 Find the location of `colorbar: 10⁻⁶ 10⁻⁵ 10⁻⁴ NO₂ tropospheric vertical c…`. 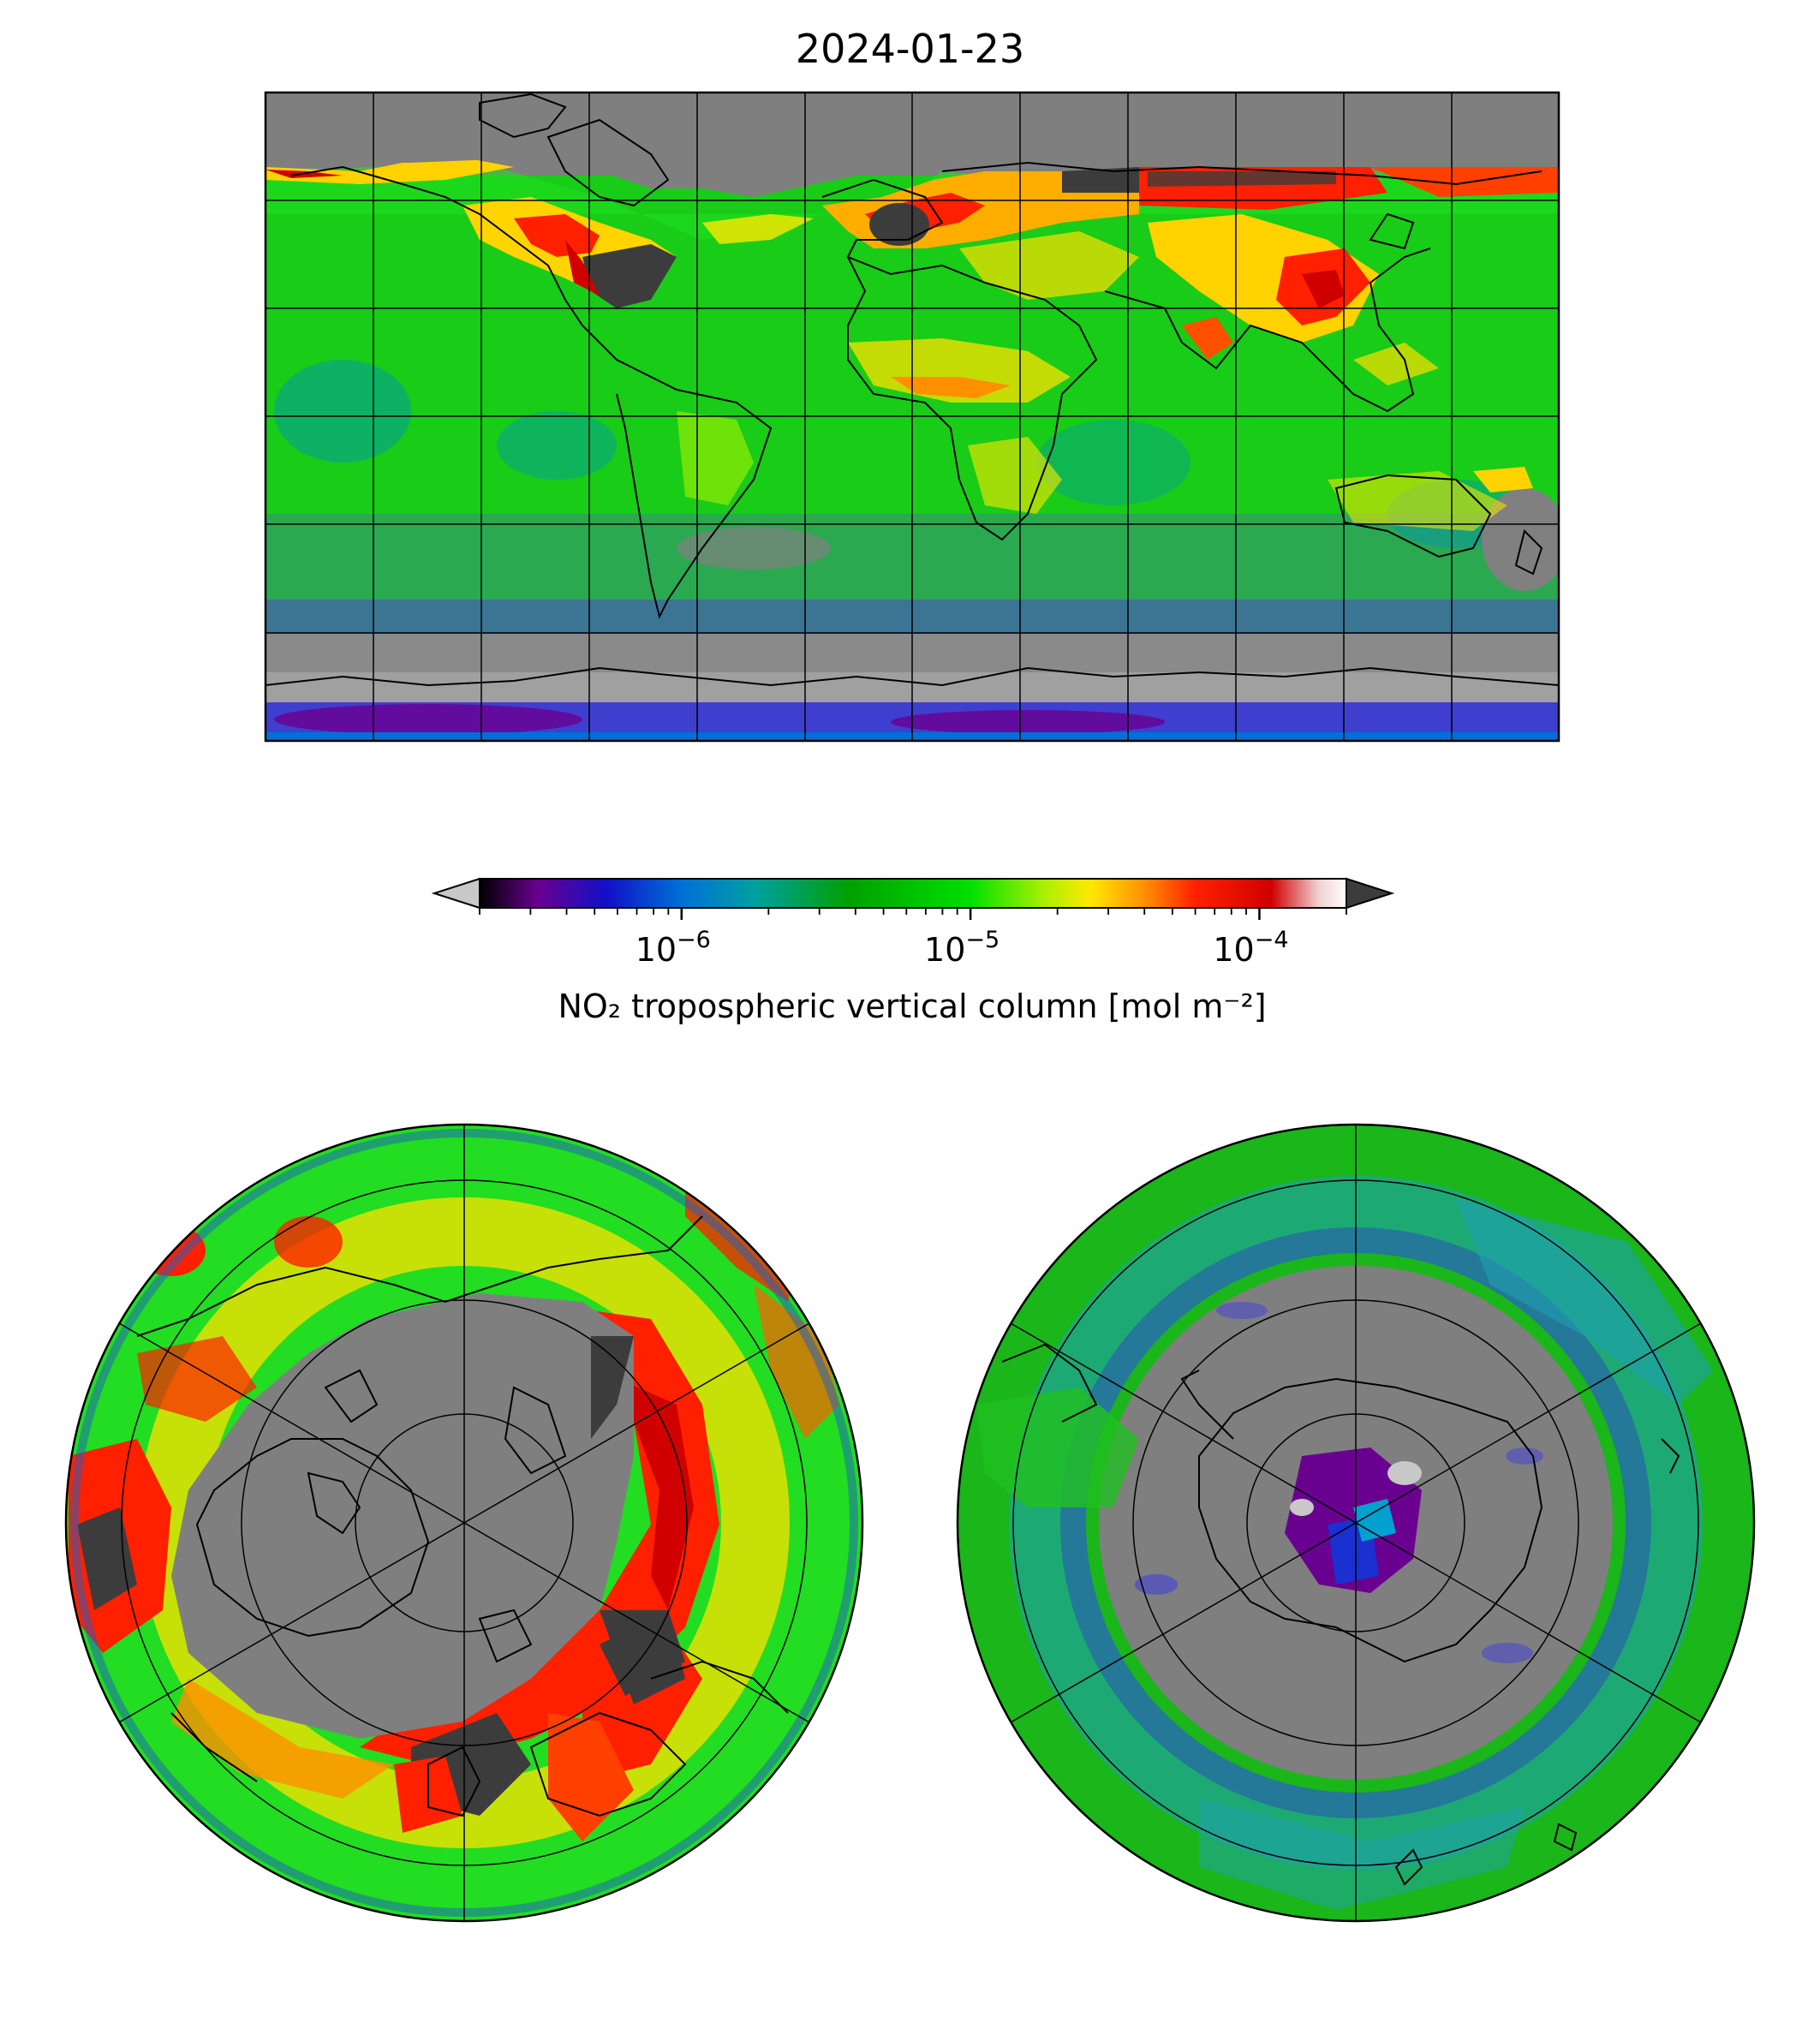

colorbar: 10⁻⁶ 10⁻⁵ 10⁻⁴ NO₂ tropospheric vertical c… is located at coordinates (913, 951).